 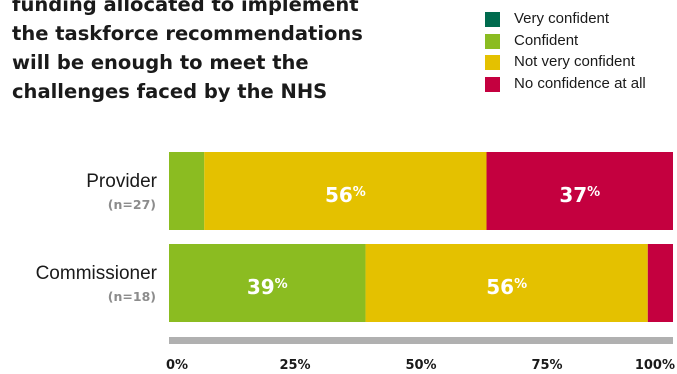 What do you see at coordinates (294, 365) in the screenshot?
I see `x-tick-label: 25%` at bounding box center [294, 365].